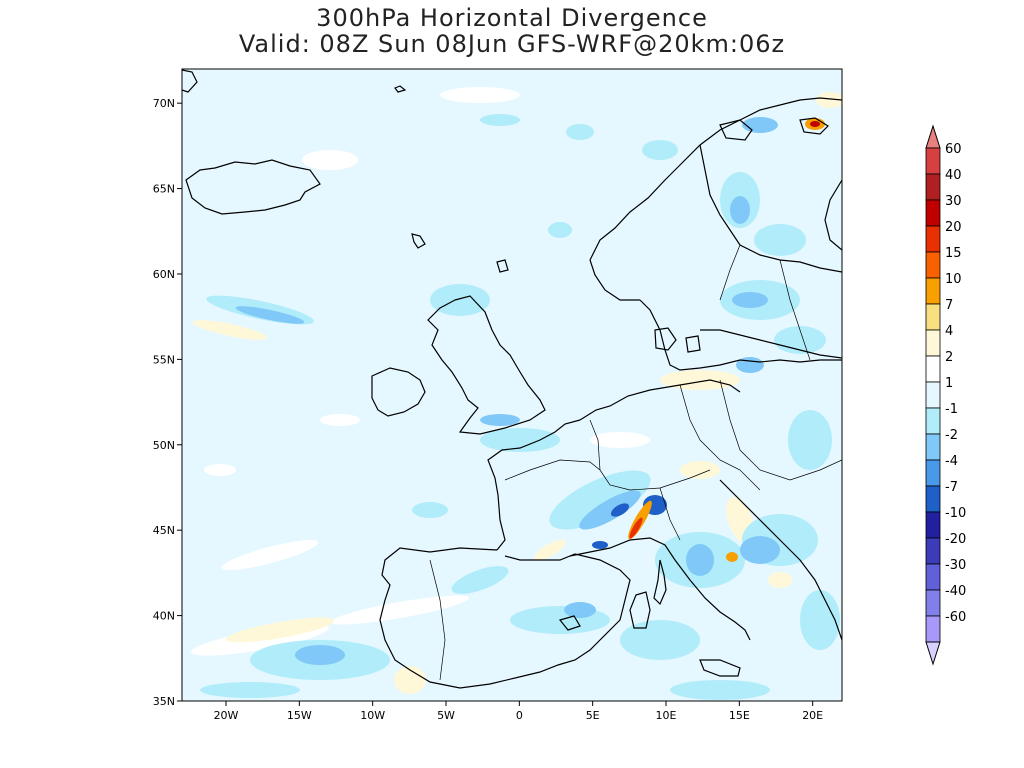 This screenshot has height=768, width=1024. I want to click on colorbar-label: 15, so click(953, 253).